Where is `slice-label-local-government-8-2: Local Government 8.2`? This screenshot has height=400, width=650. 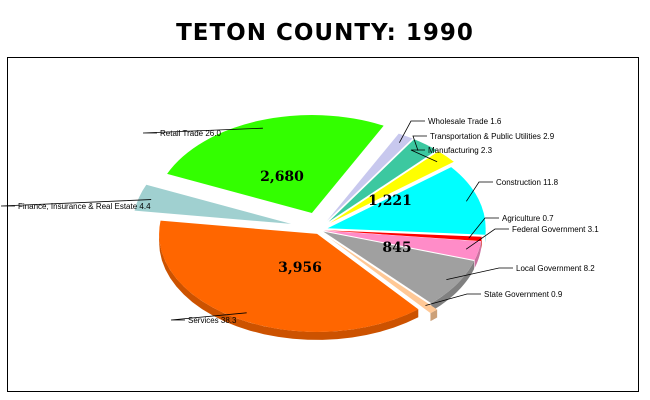
slice-label-local-government-8-2: Local Government 8.2 is located at coordinates (555, 268).